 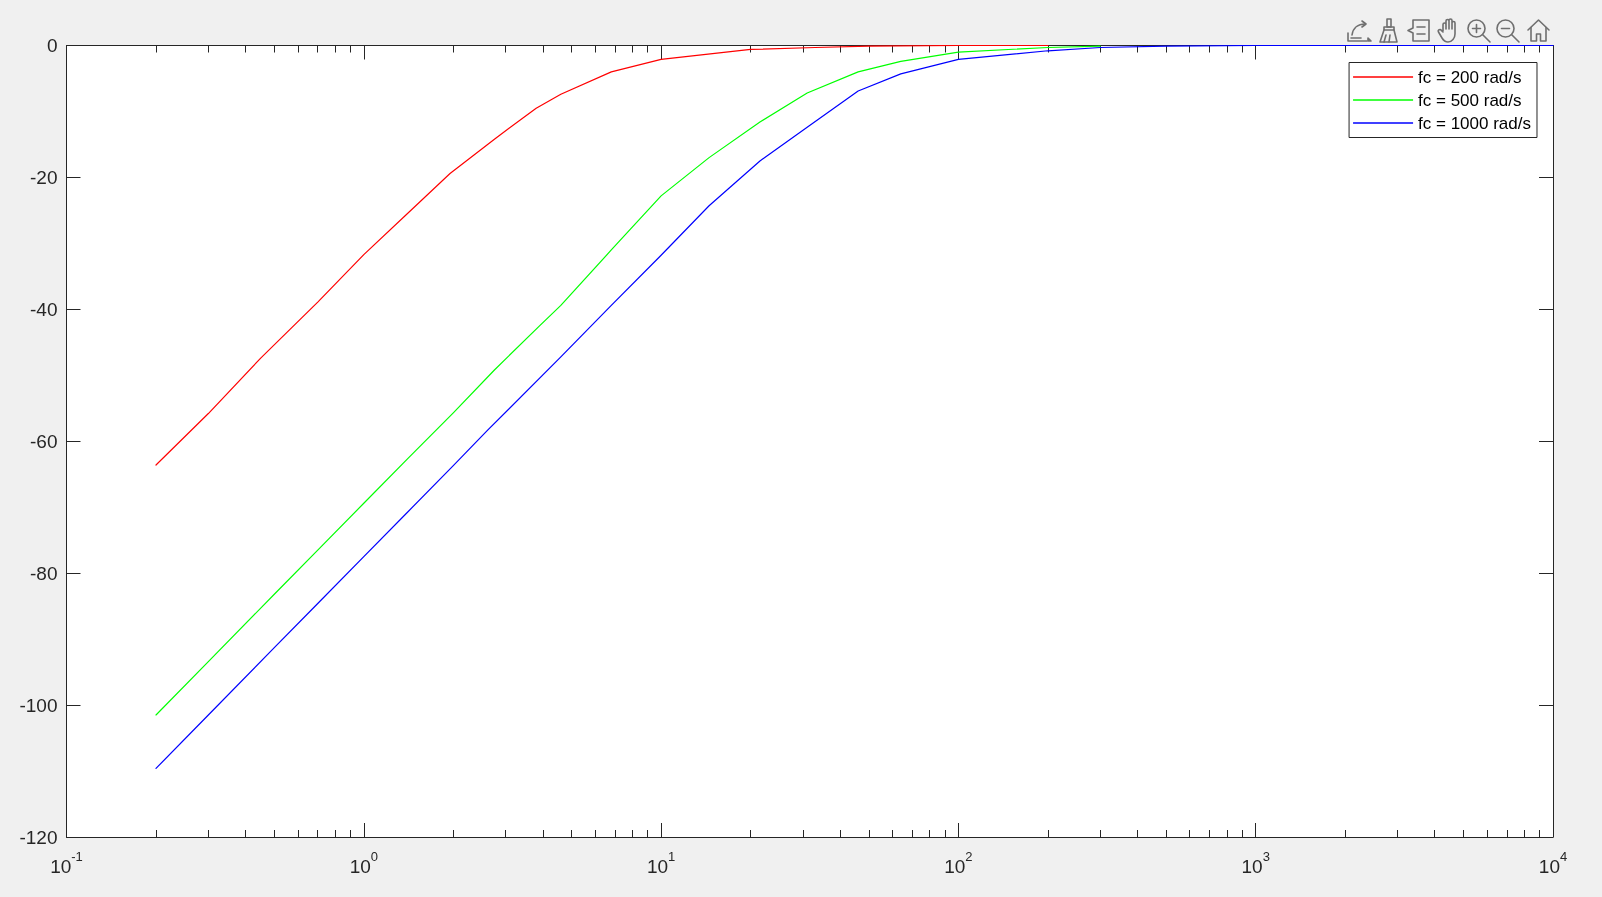 What do you see at coordinates (44, 309) in the screenshot?
I see `y-tick-label: -40` at bounding box center [44, 309].